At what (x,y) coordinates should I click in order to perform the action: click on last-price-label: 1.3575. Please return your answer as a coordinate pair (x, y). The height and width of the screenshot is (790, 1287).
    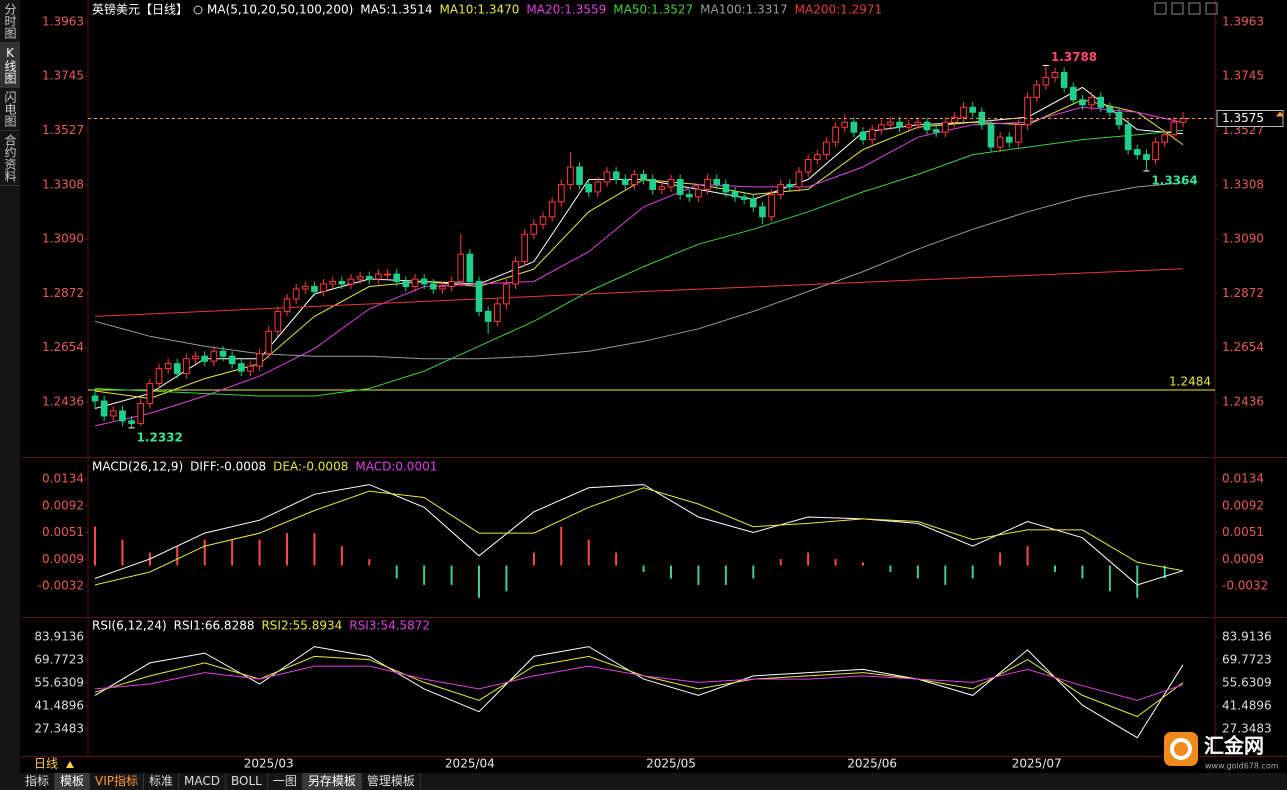
    Looking at the image, I should click on (1243, 118).